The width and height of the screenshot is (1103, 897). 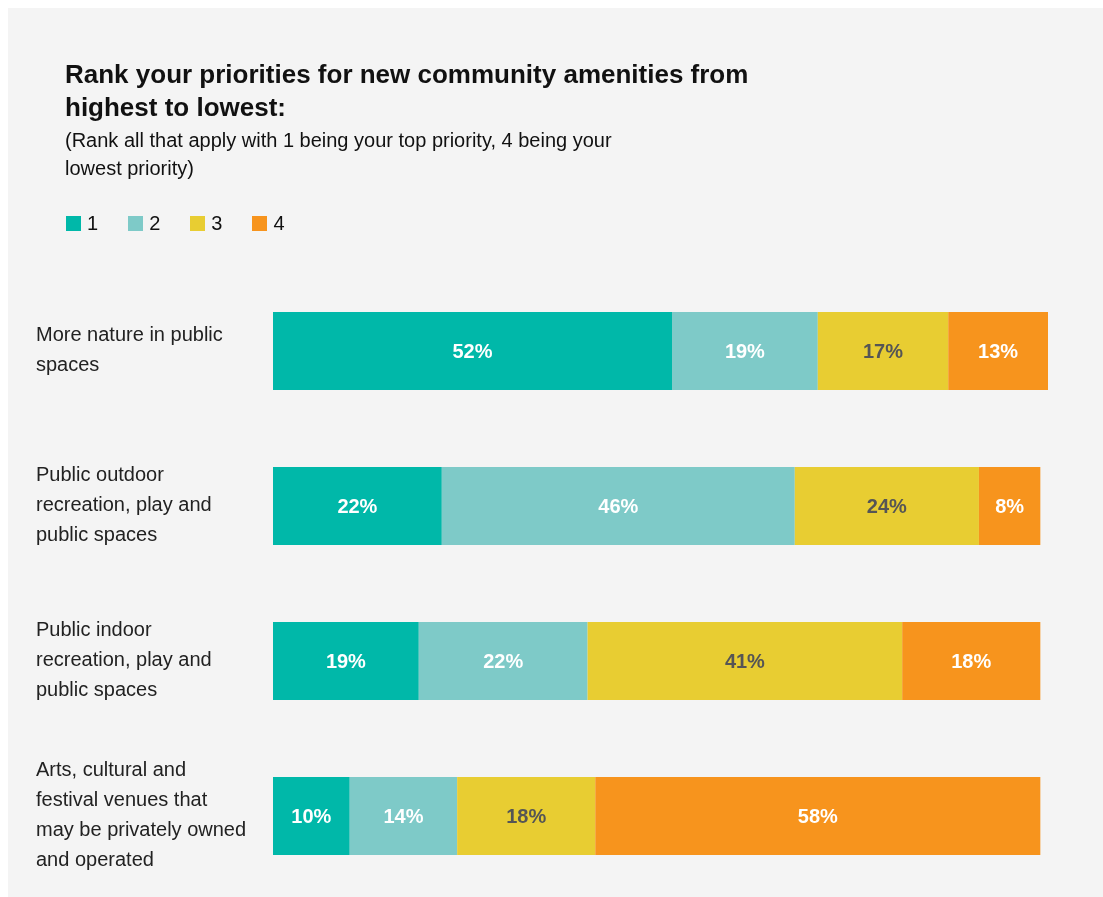 I want to click on data-label: 10%, so click(x=311, y=816).